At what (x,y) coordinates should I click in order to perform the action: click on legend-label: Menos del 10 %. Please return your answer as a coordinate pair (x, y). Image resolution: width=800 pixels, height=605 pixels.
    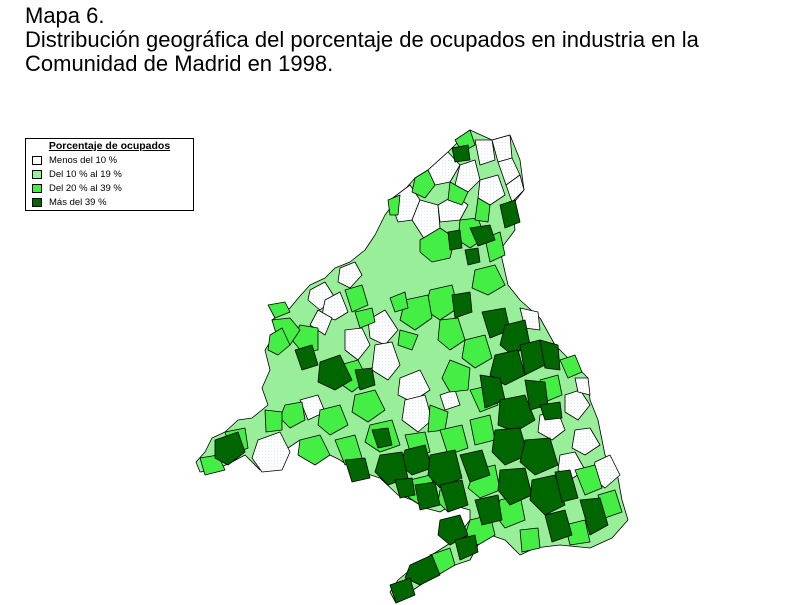
    Looking at the image, I should click on (83, 160).